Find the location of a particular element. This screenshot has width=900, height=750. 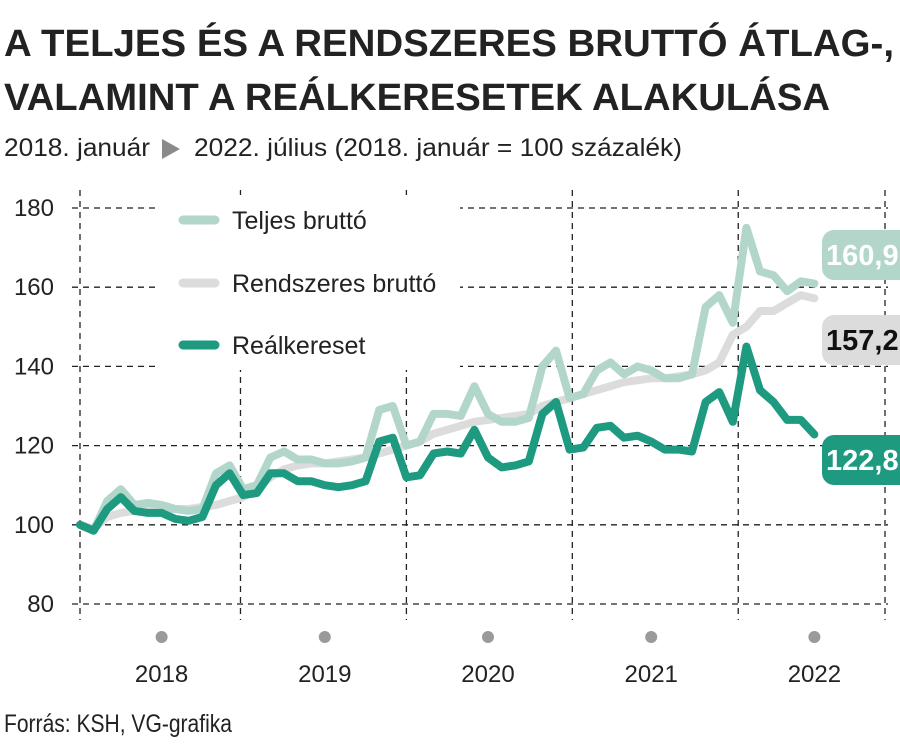

source-note: Forrás: KSH, VG-grafika is located at coordinates (118, 724).